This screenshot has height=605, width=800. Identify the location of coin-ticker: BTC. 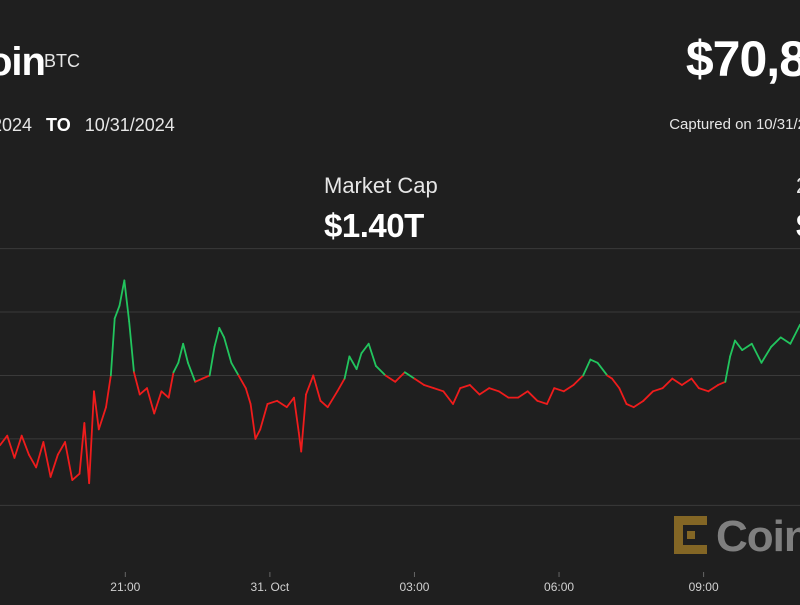
(62, 61).